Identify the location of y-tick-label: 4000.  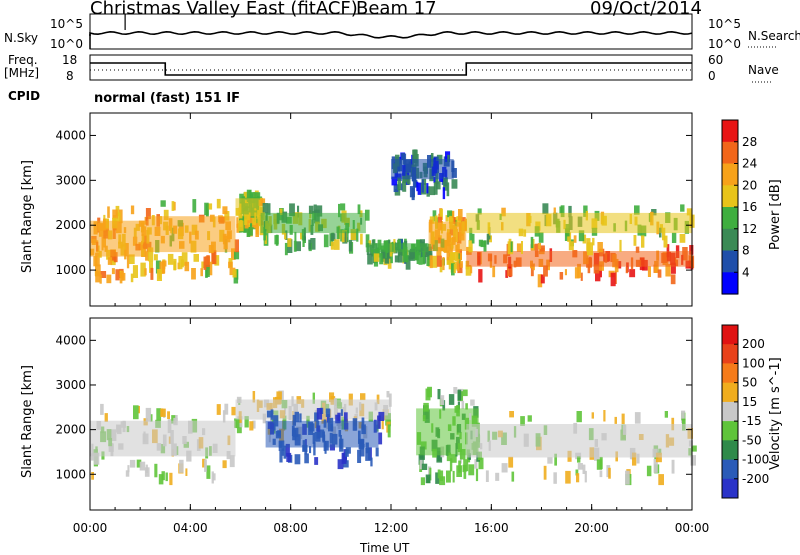
(70, 340).